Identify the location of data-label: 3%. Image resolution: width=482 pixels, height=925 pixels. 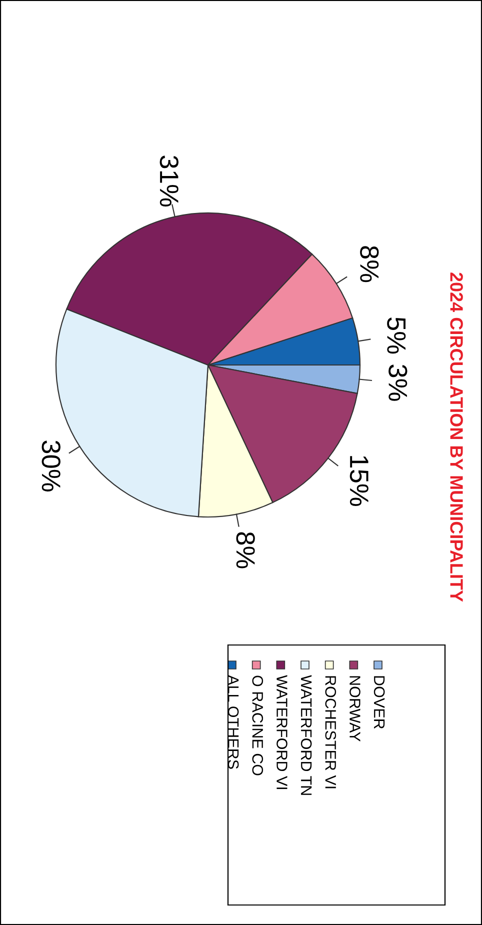
(398, 382).